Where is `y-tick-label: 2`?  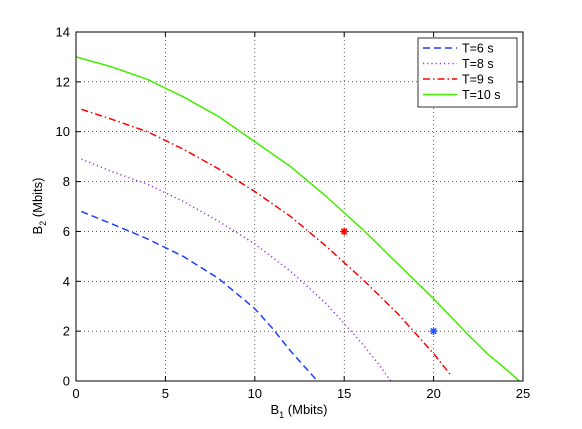 y-tick-label: 2 is located at coordinates (66, 331).